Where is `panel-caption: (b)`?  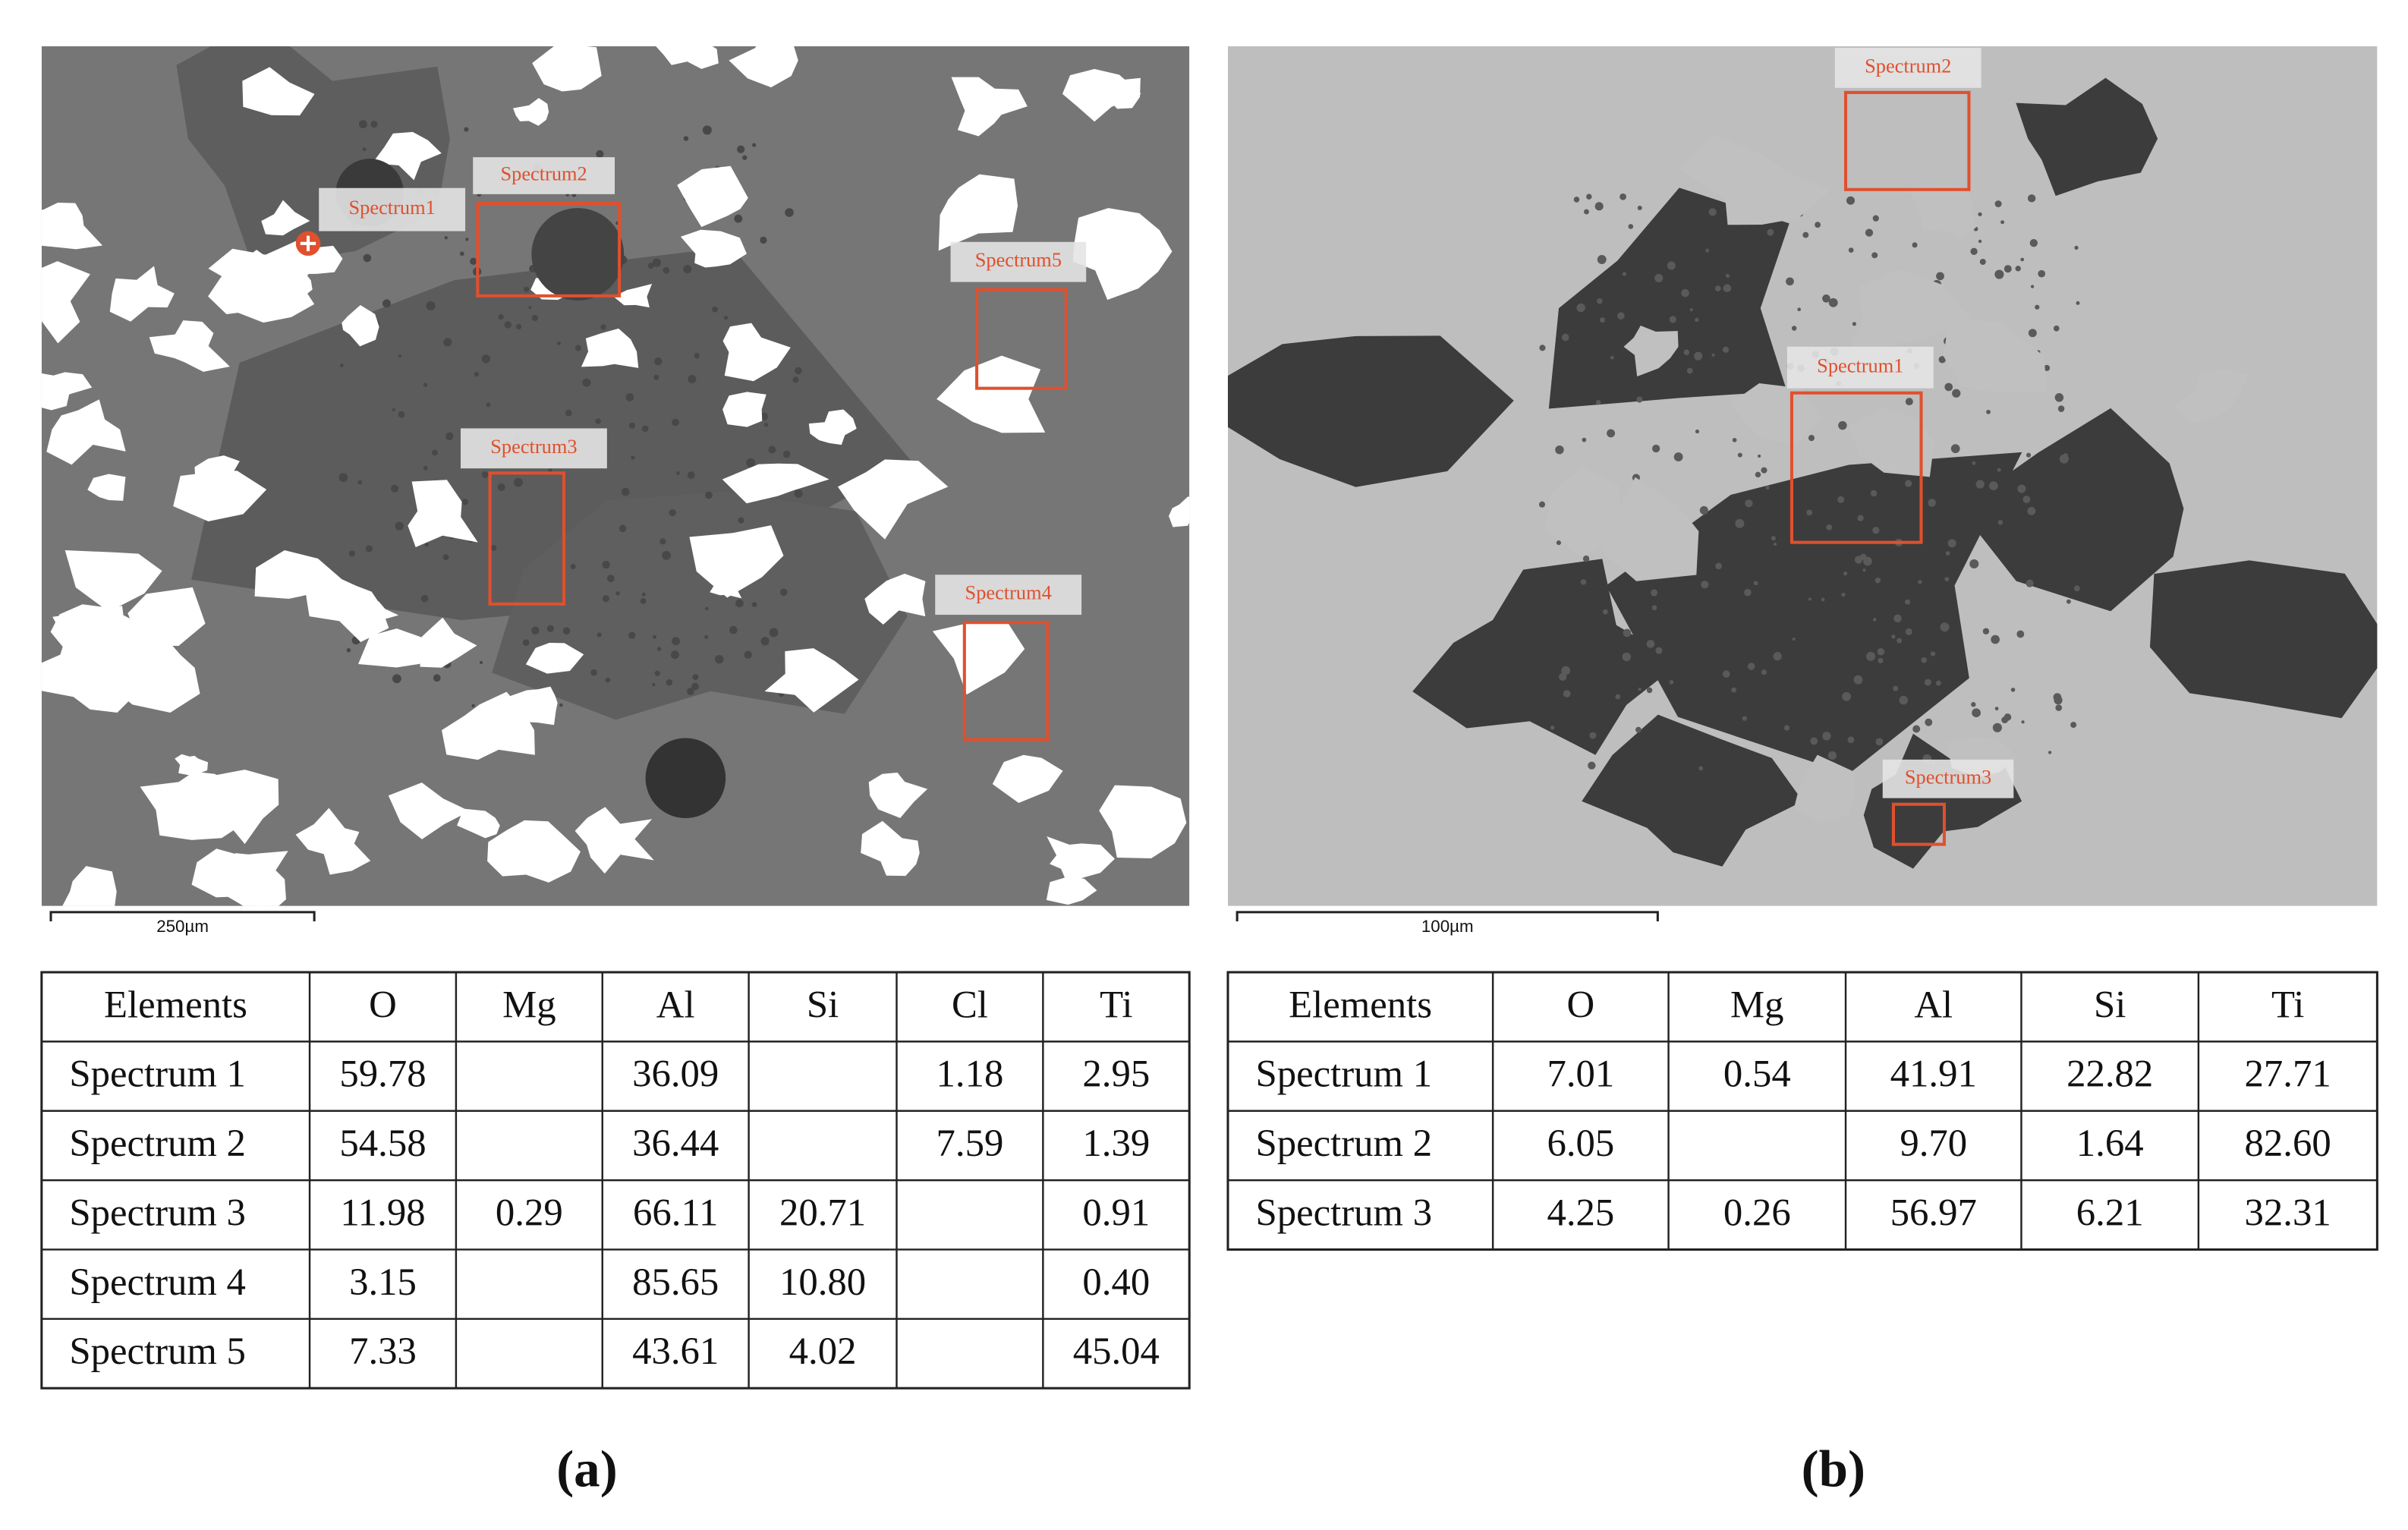
panel-caption: (b) is located at coordinates (1833, 1469).